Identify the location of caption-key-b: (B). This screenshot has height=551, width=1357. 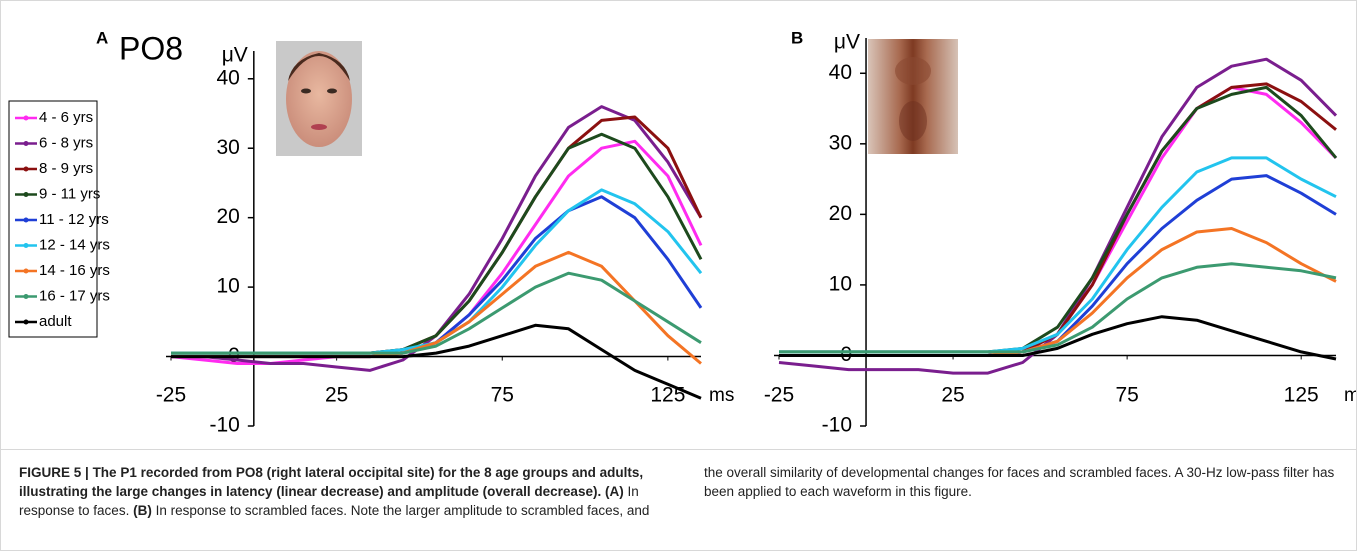
(142, 510).